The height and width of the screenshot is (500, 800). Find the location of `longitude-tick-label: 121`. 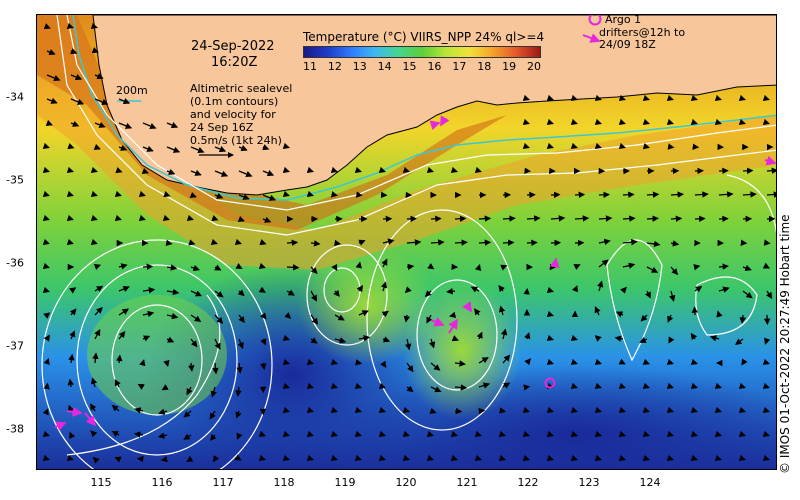

longitude-tick-label: 121 is located at coordinates (467, 482).